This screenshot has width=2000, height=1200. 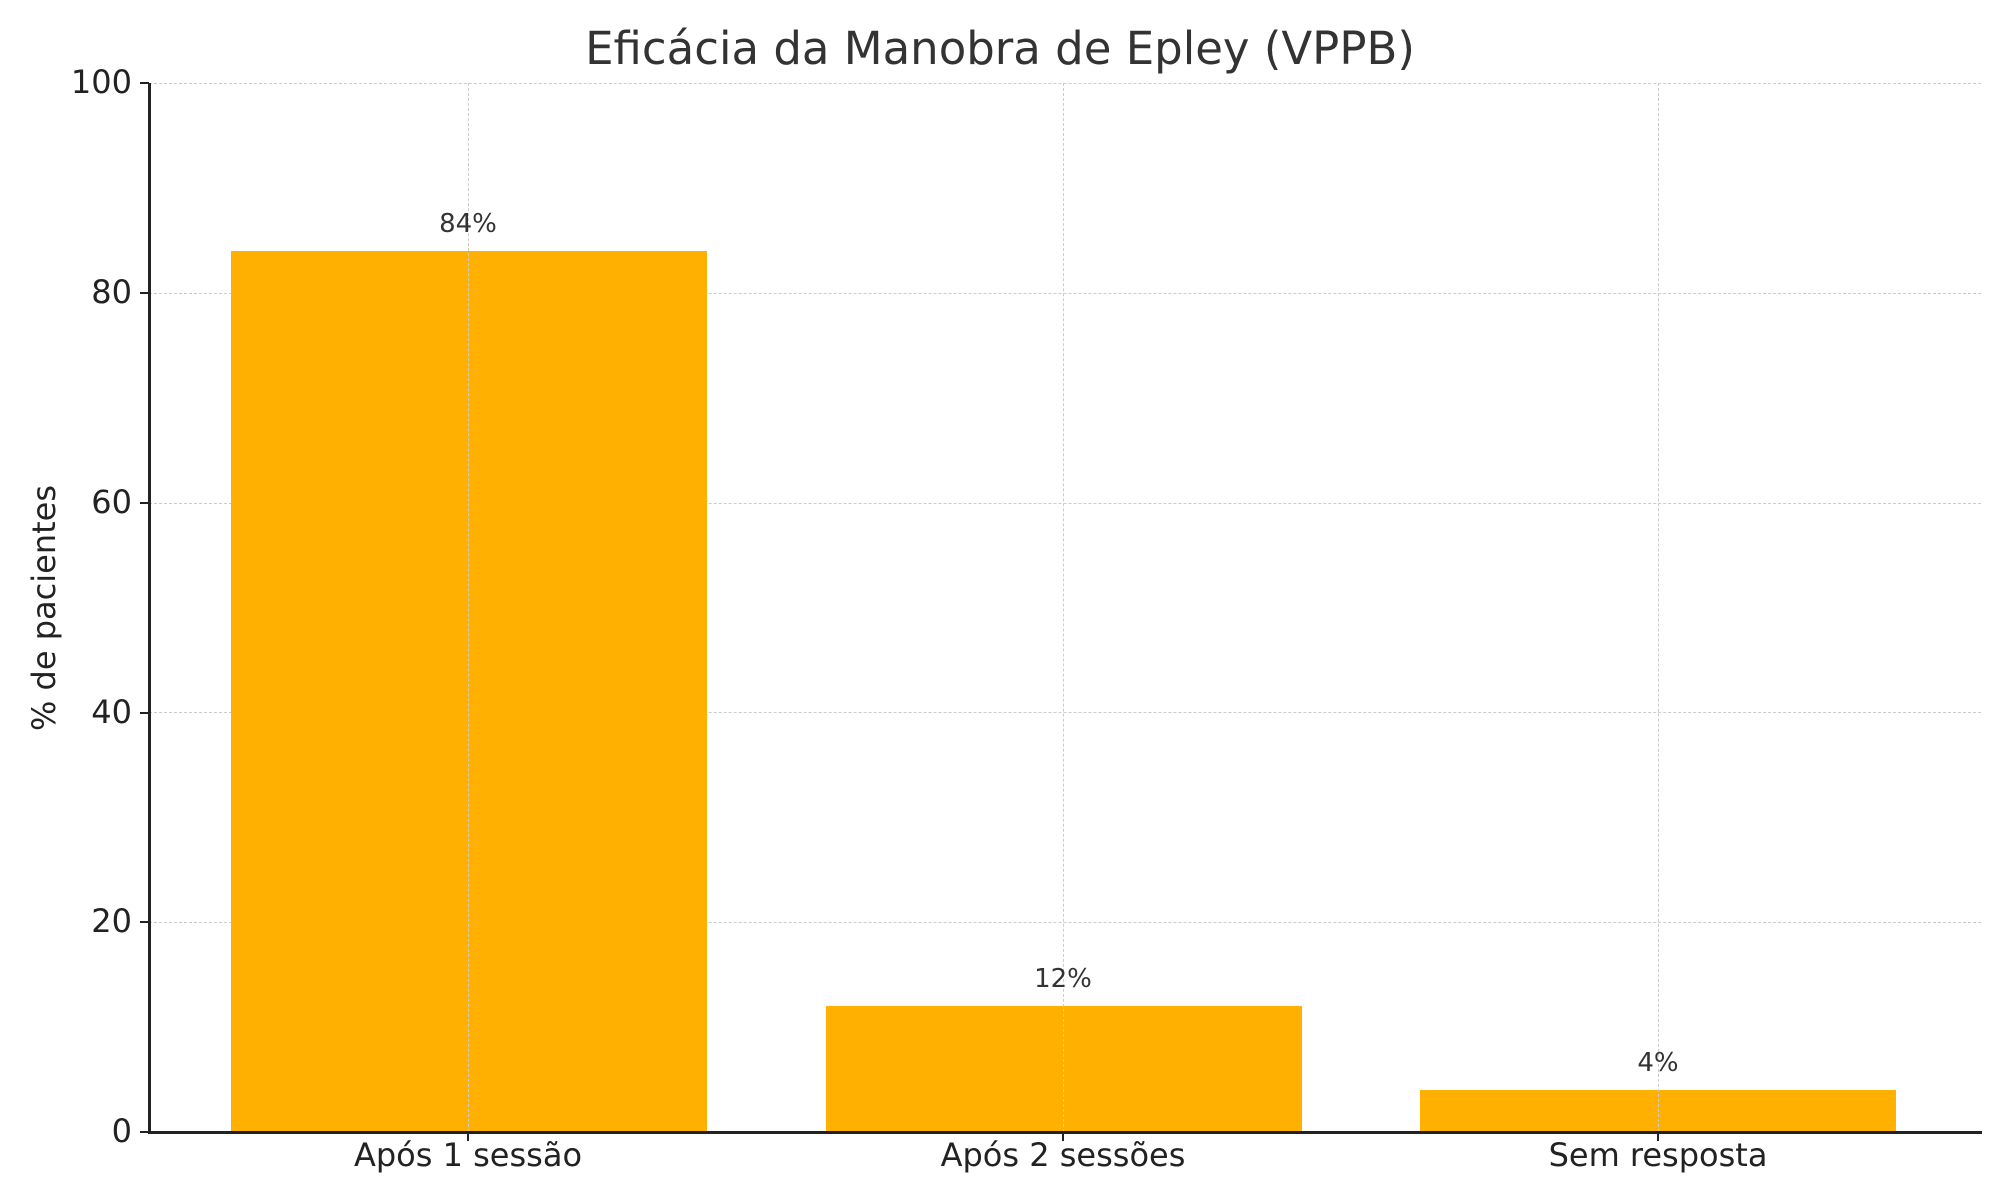 What do you see at coordinates (111, 502) in the screenshot?
I see `y-tick-label-60: 60` at bounding box center [111, 502].